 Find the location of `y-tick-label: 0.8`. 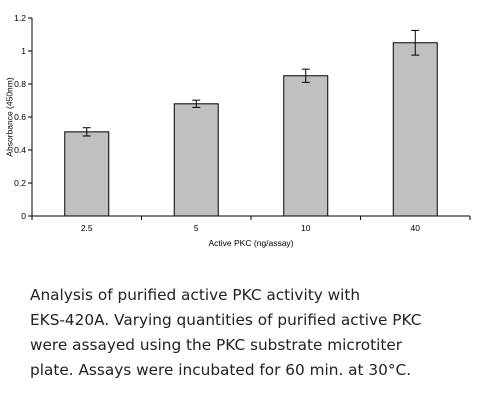

y-tick-label: 0.8 is located at coordinates (20, 84).